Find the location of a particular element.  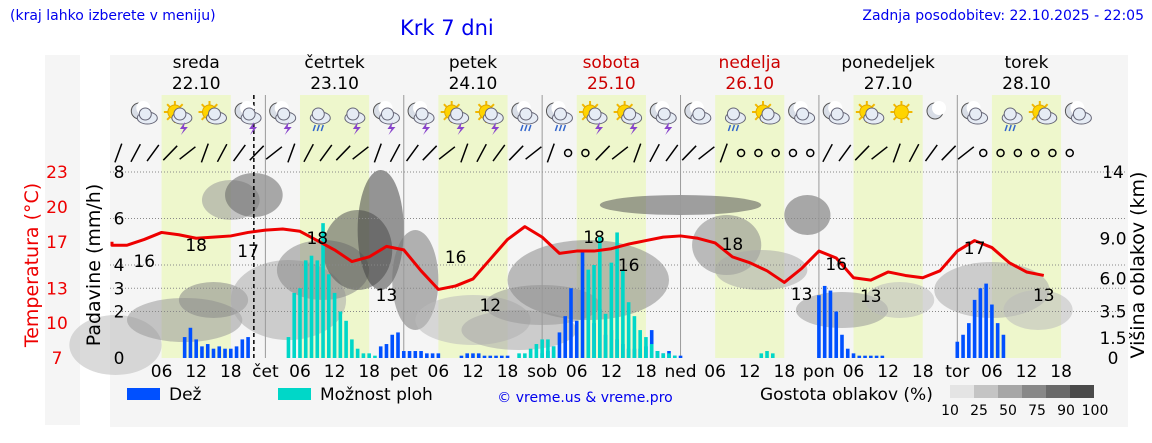

day-name: sobota is located at coordinates (612, 63).